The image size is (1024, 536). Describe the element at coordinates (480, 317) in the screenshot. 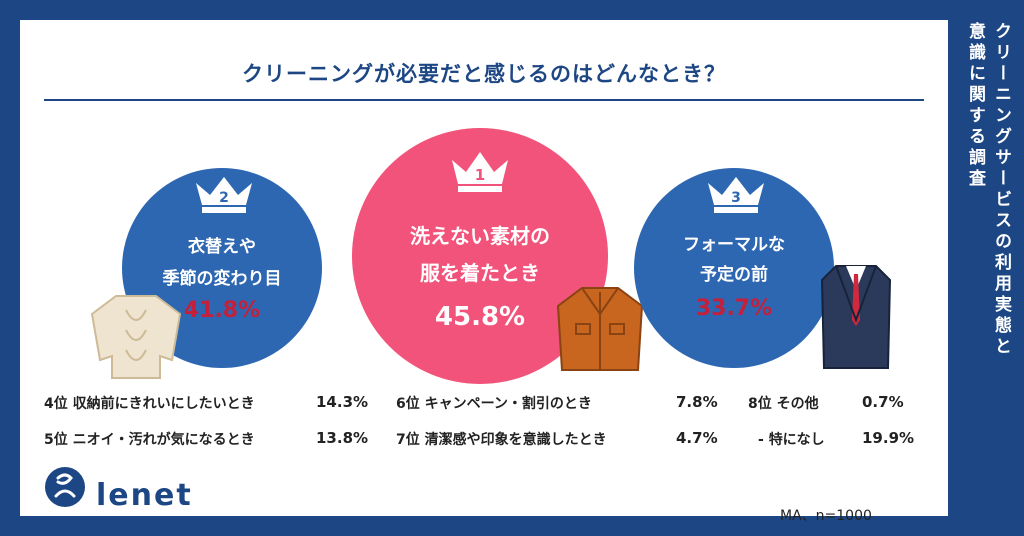

I see `rank1-percent: 45.8%` at that location.